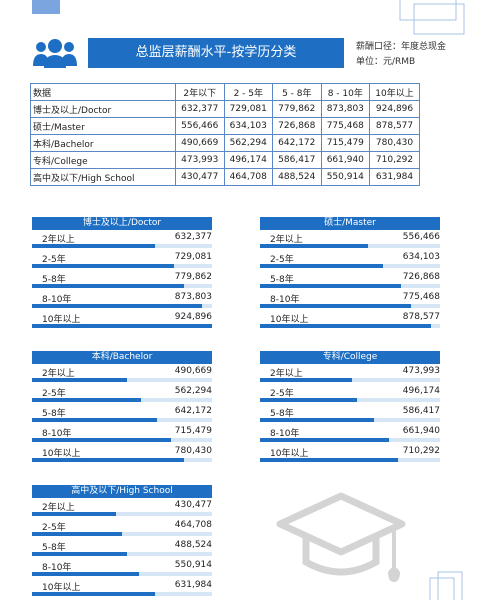 The width and height of the screenshot is (500, 600). Describe the element at coordinates (200, 160) in the screenshot. I see `table-cell: 473,993` at that location.